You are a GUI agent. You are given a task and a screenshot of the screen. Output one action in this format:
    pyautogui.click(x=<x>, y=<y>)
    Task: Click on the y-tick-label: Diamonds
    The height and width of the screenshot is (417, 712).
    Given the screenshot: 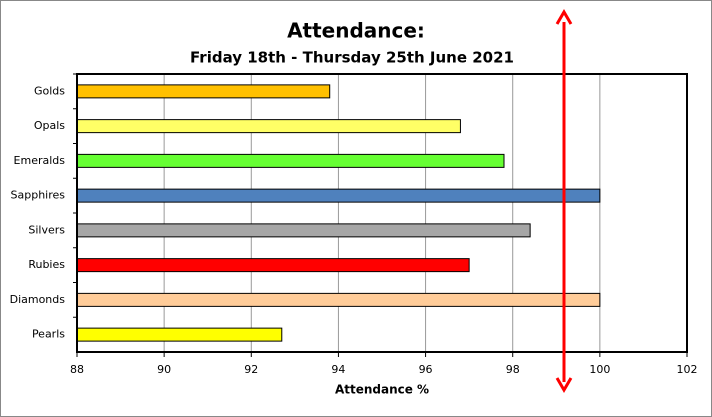 What is the action you would take?
    pyautogui.click(x=38, y=299)
    